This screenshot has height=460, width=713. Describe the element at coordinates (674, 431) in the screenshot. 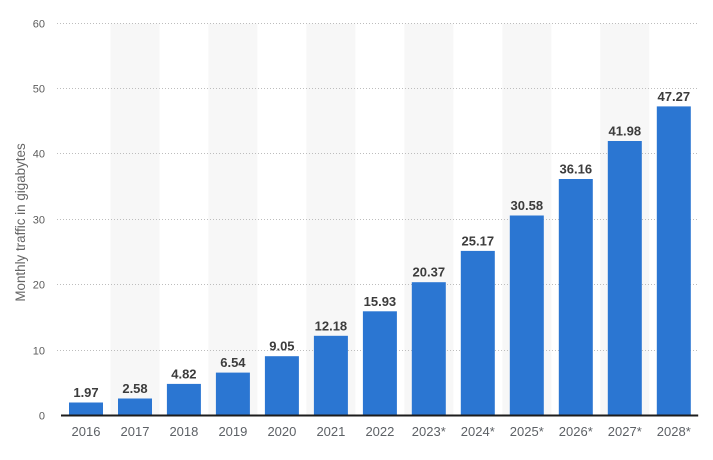

I see `svg-text: 2028*` at that location.